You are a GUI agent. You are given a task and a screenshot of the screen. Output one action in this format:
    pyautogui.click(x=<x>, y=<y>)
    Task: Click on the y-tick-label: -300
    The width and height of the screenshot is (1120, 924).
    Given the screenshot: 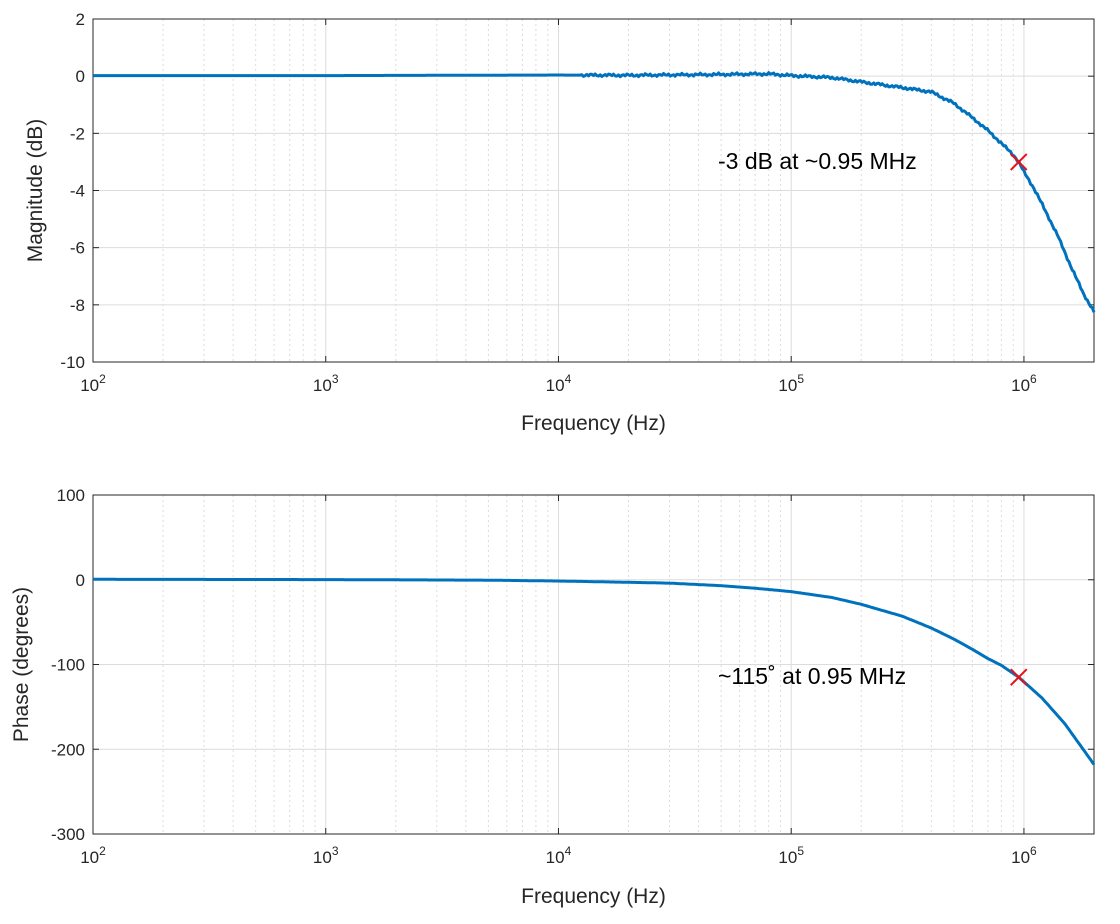 What is the action you would take?
    pyautogui.click(x=68, y=834)
    